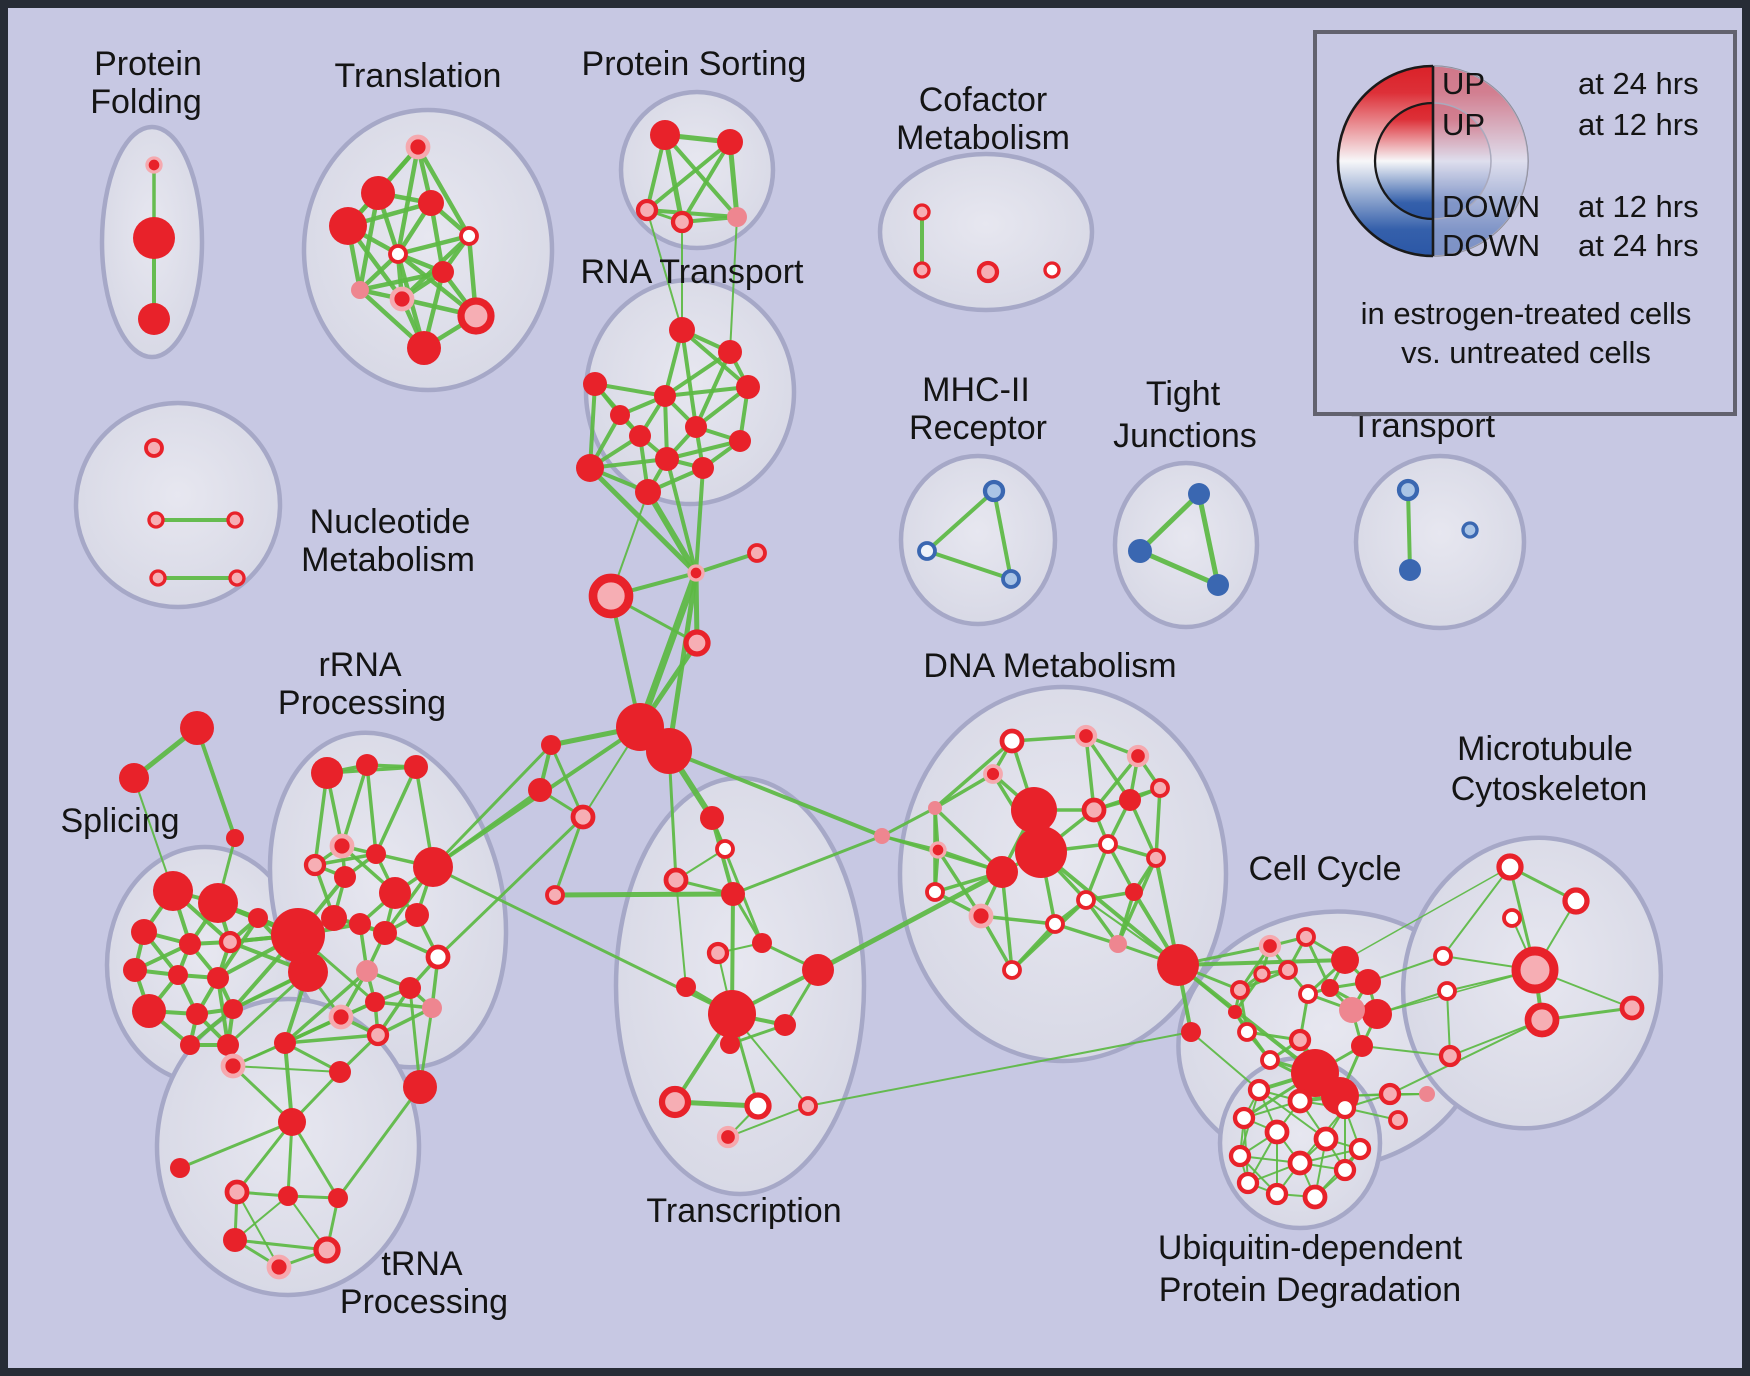 The image size is (1750, 1376). Describe the element at coordinates (418, 76) in the screenshot. I see `cluster-label-tl-0: Translation` at that location.